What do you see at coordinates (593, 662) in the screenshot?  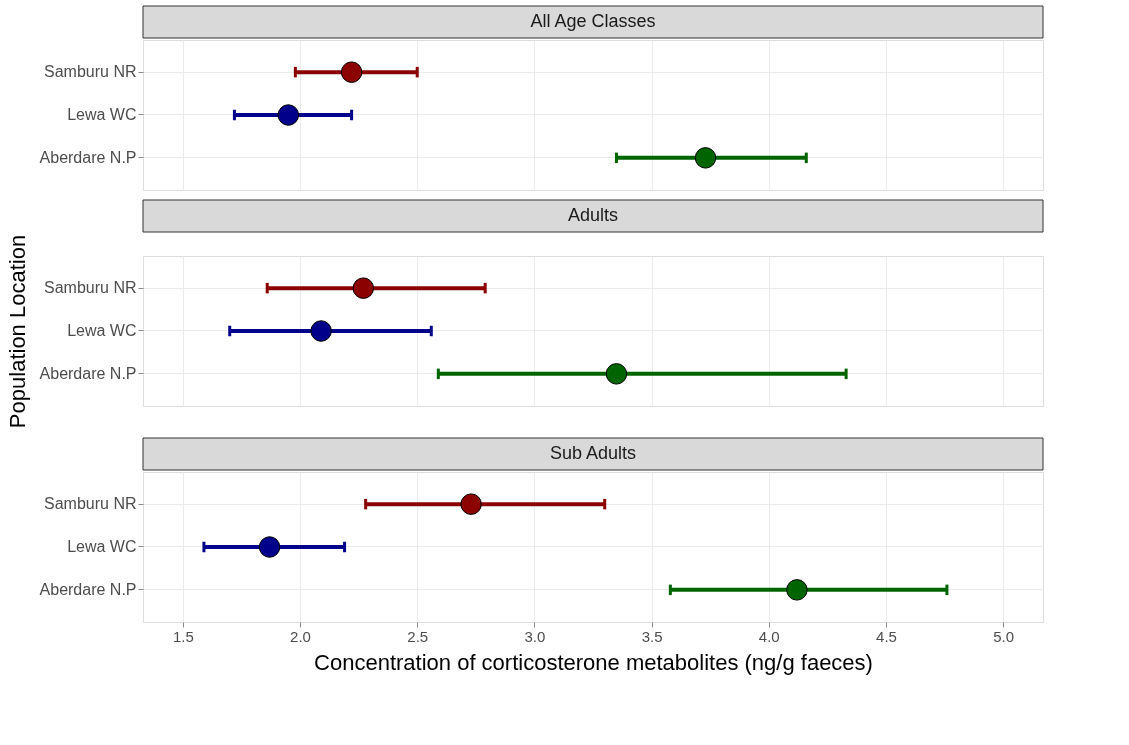 I see `x-axis-title: Concentration of corticosterone metabolites (ng/g faeces)` at bounding box center [593, 662].